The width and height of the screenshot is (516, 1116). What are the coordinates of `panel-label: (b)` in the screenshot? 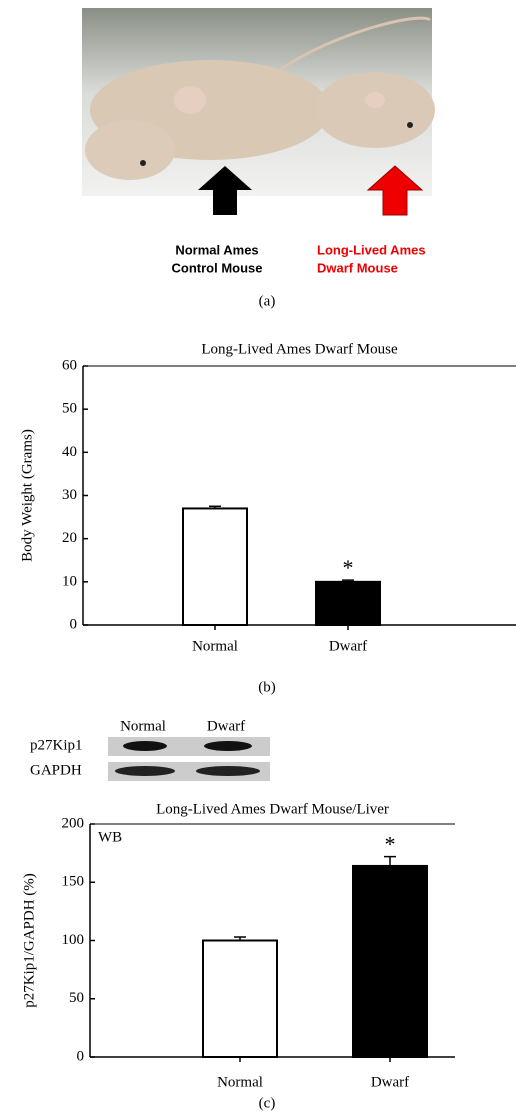 It's located at (267, 687).